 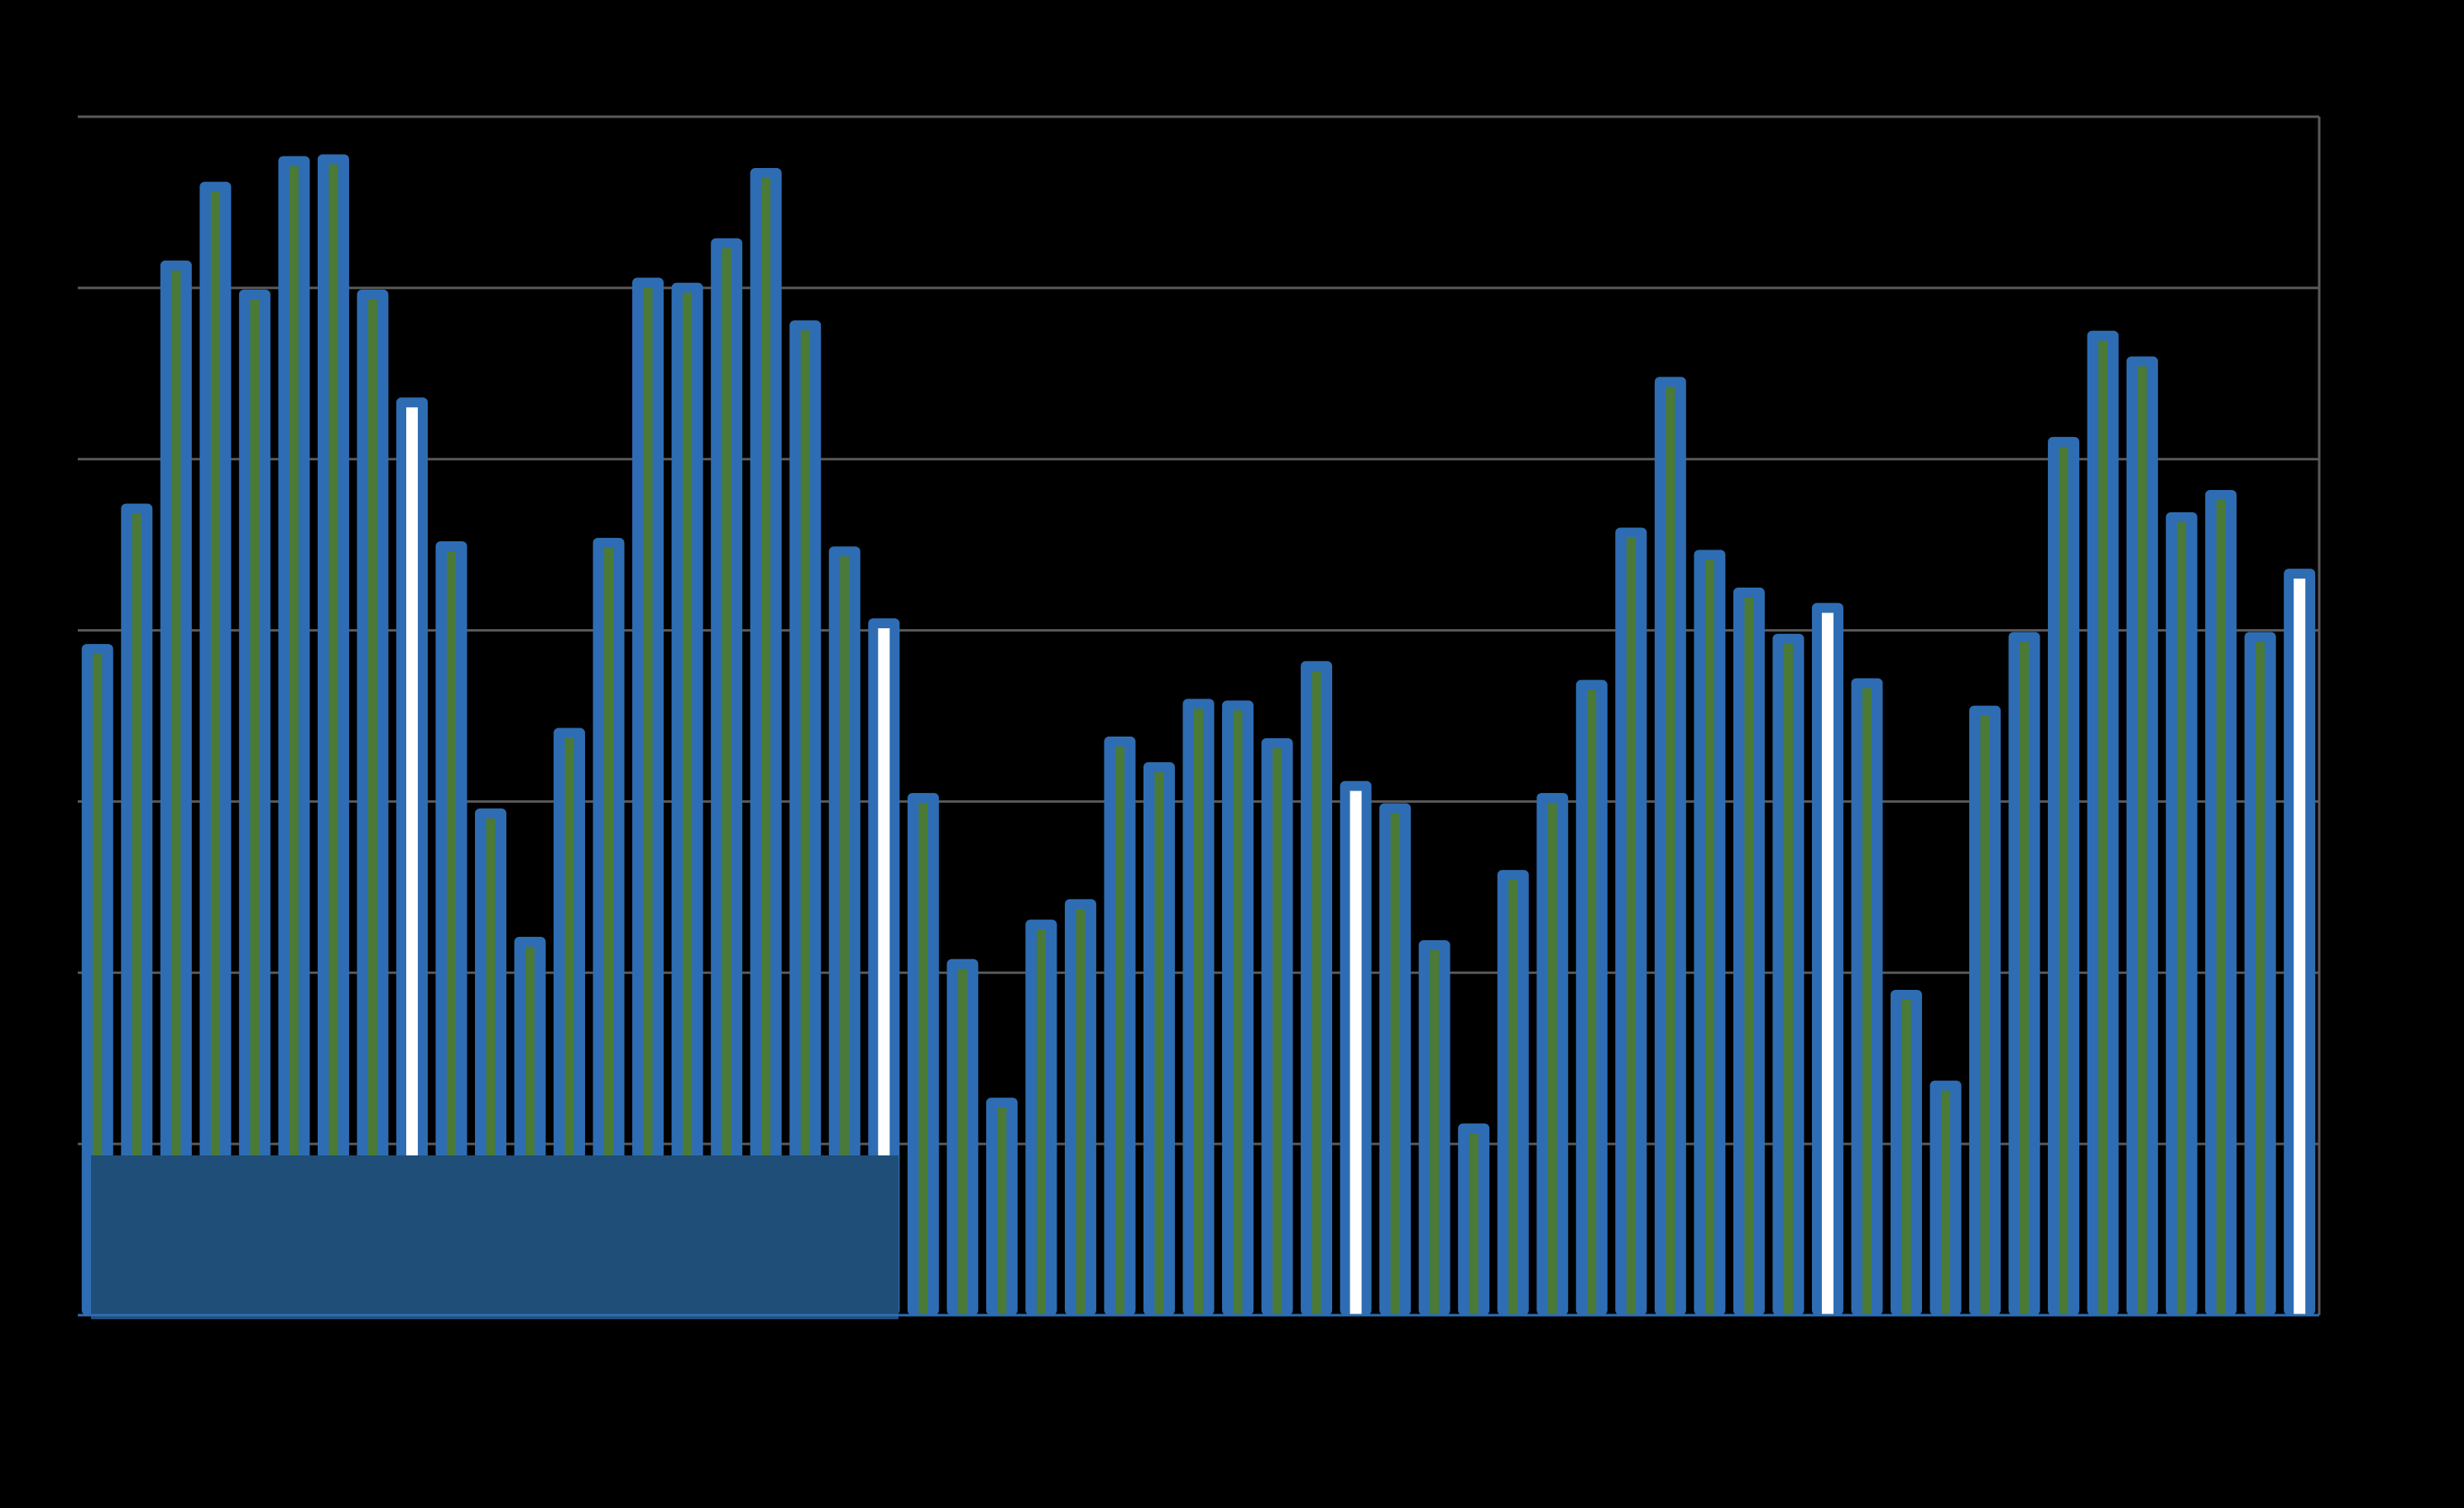 I want to click on overlay-box, so click(x=495, y=1237).